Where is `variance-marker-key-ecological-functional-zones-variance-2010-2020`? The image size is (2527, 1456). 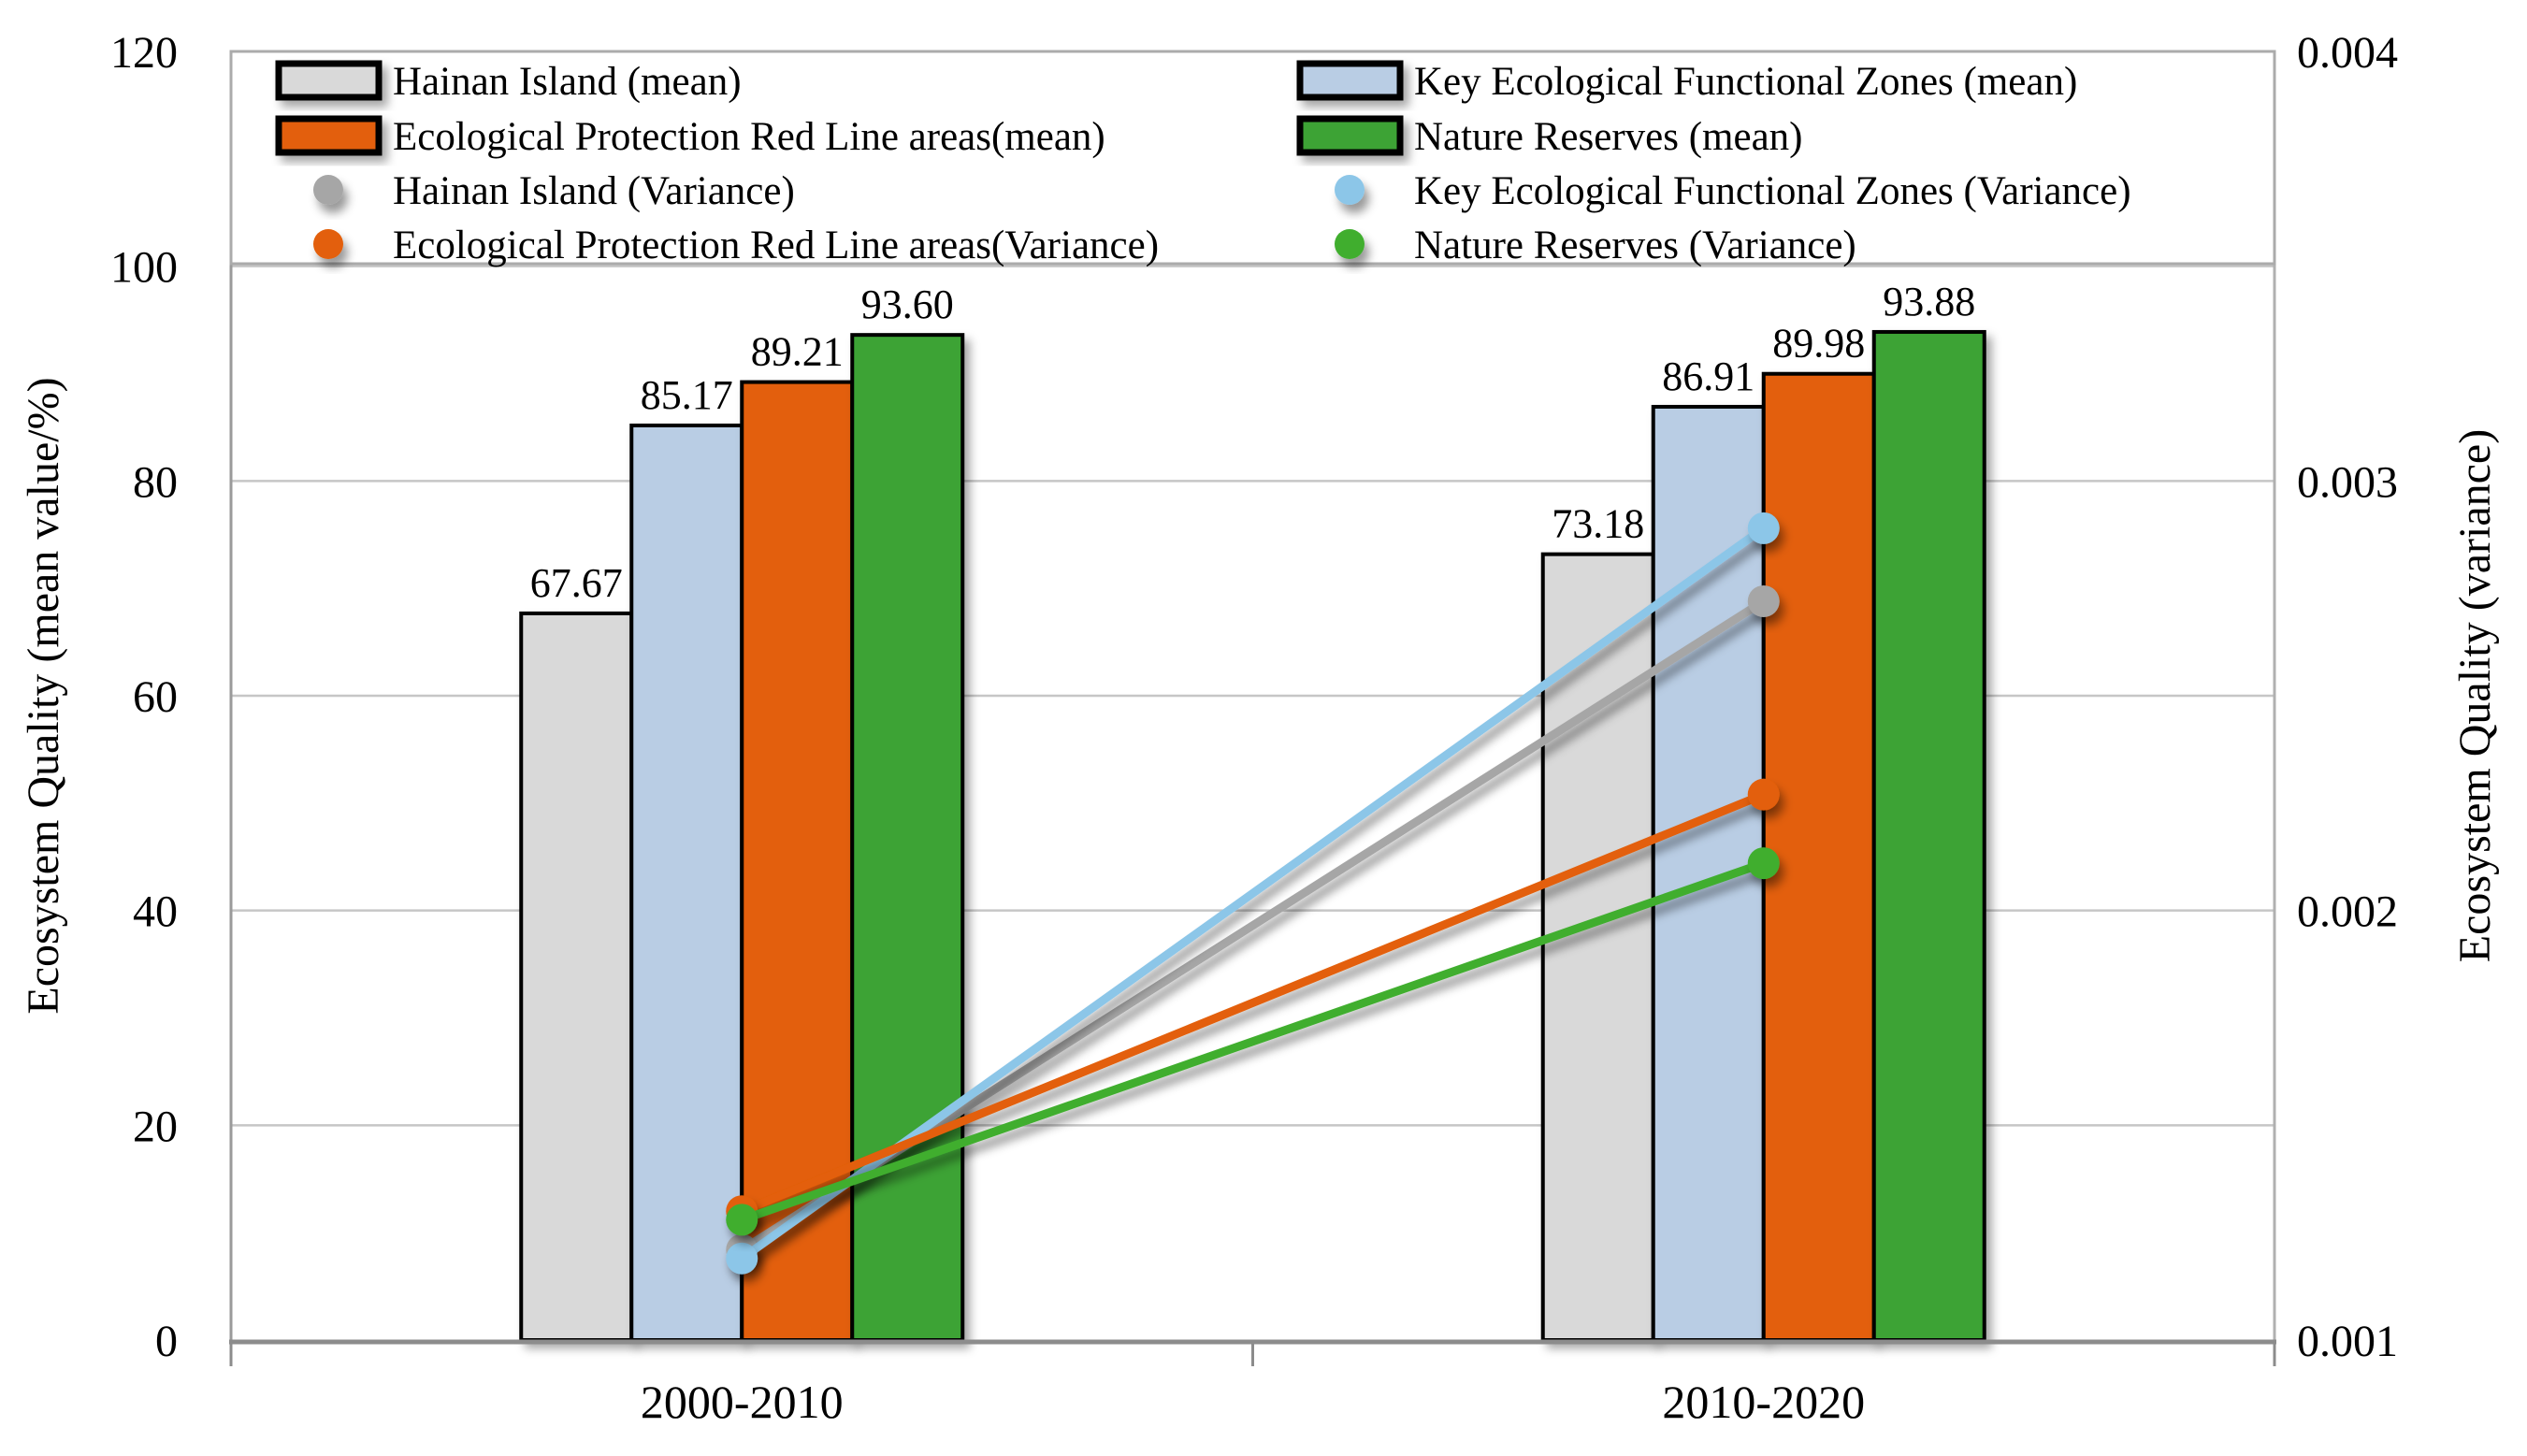 variance-marker-key-ecological-functional-zones-variance-2010-2020 is located at coordinates (1763, 528).